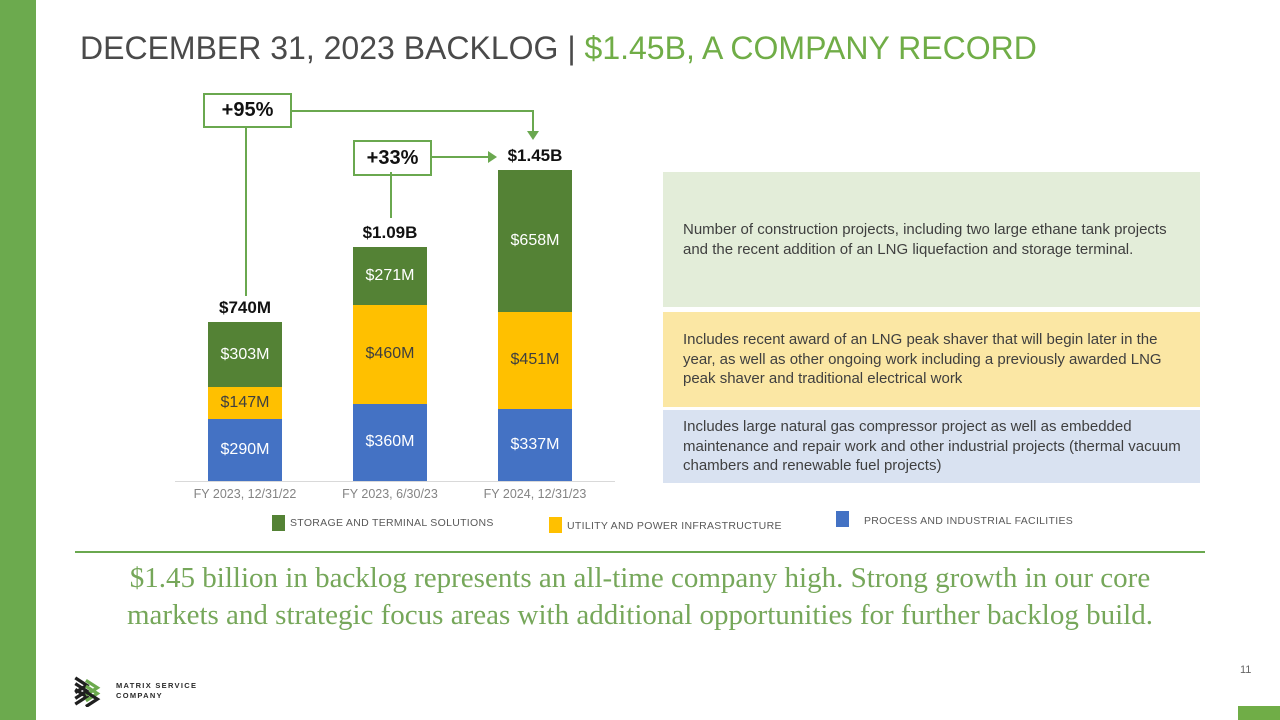 This screenshot has height=720, width=1280. What do you see at coordinates (18, 360) in the screenshot?
I see `left-accent-bar` at bounding box center [18, 360].